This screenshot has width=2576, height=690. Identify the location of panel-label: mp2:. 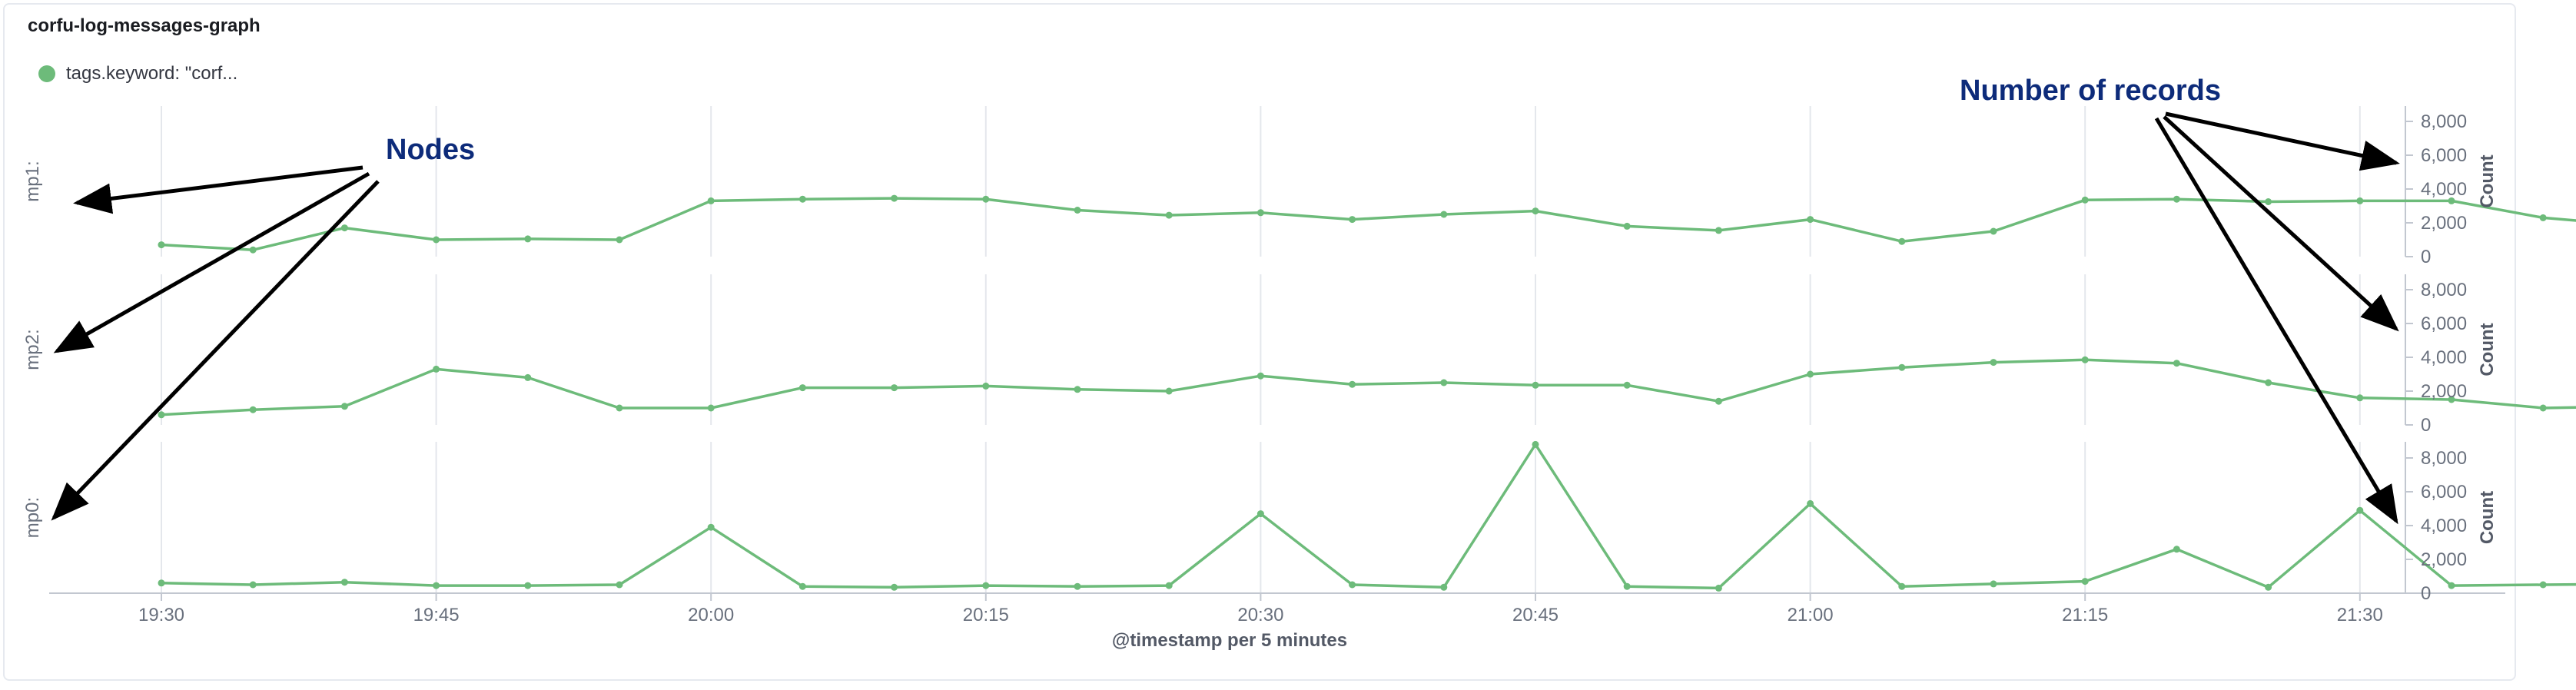
(32, 349).